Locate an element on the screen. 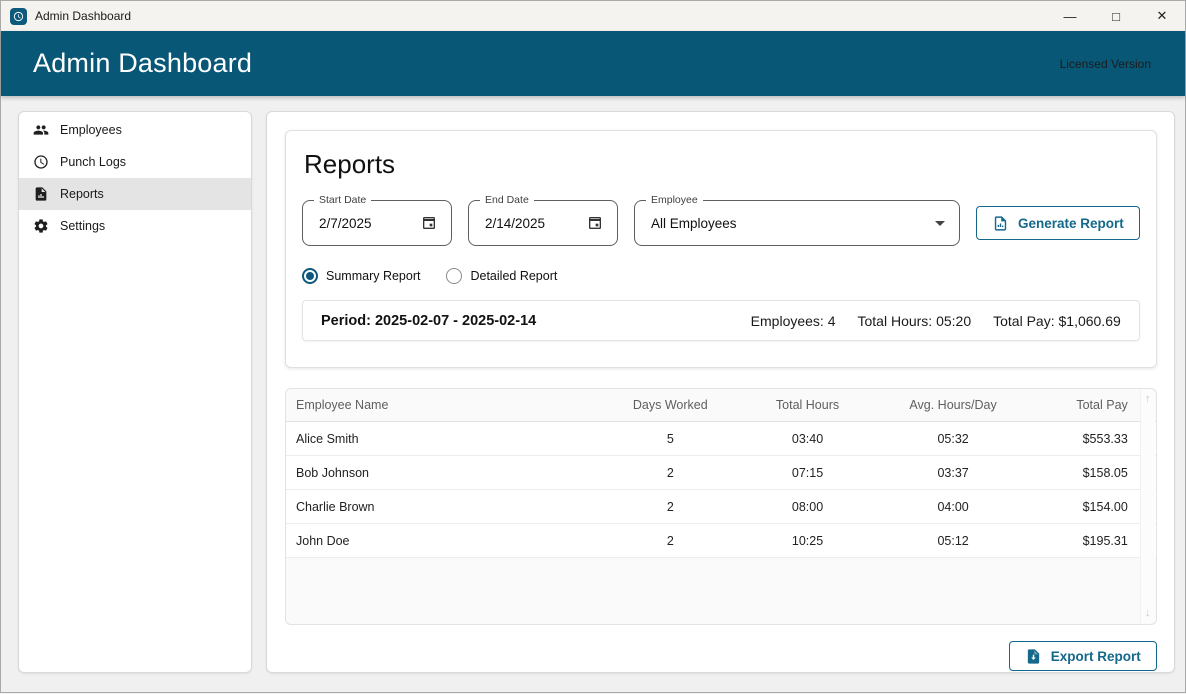  cell-avg-hours: 04:00 is located at coordinates (953, 506).